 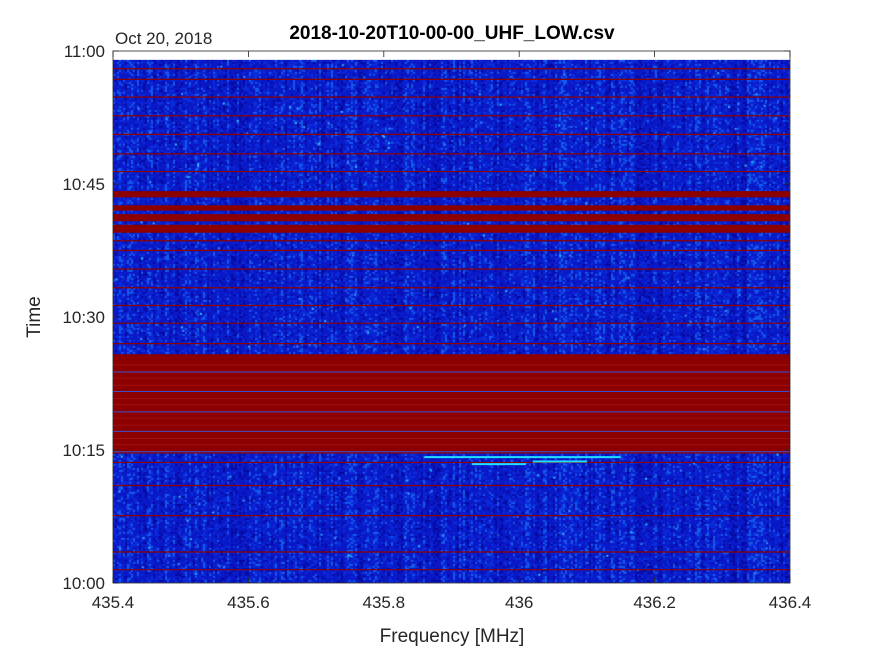 What do you see at coordinates (83, 317) in the screenshot?
I see `y-tick-label: 10:30` at bounding box center [83, 317].